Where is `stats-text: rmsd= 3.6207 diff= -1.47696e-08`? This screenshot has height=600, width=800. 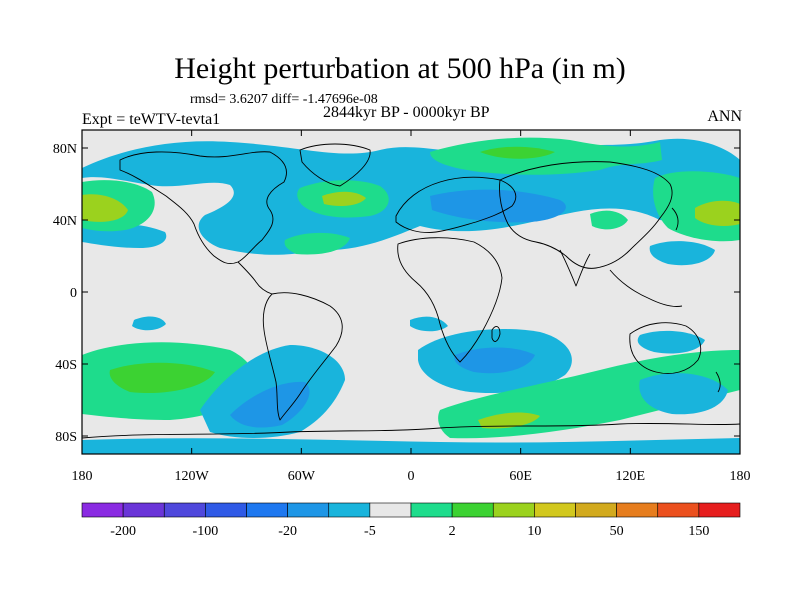 stats-text: rmsd= 3.6207 diff= -1.47696e-08 is located at coordinates (284, 99).